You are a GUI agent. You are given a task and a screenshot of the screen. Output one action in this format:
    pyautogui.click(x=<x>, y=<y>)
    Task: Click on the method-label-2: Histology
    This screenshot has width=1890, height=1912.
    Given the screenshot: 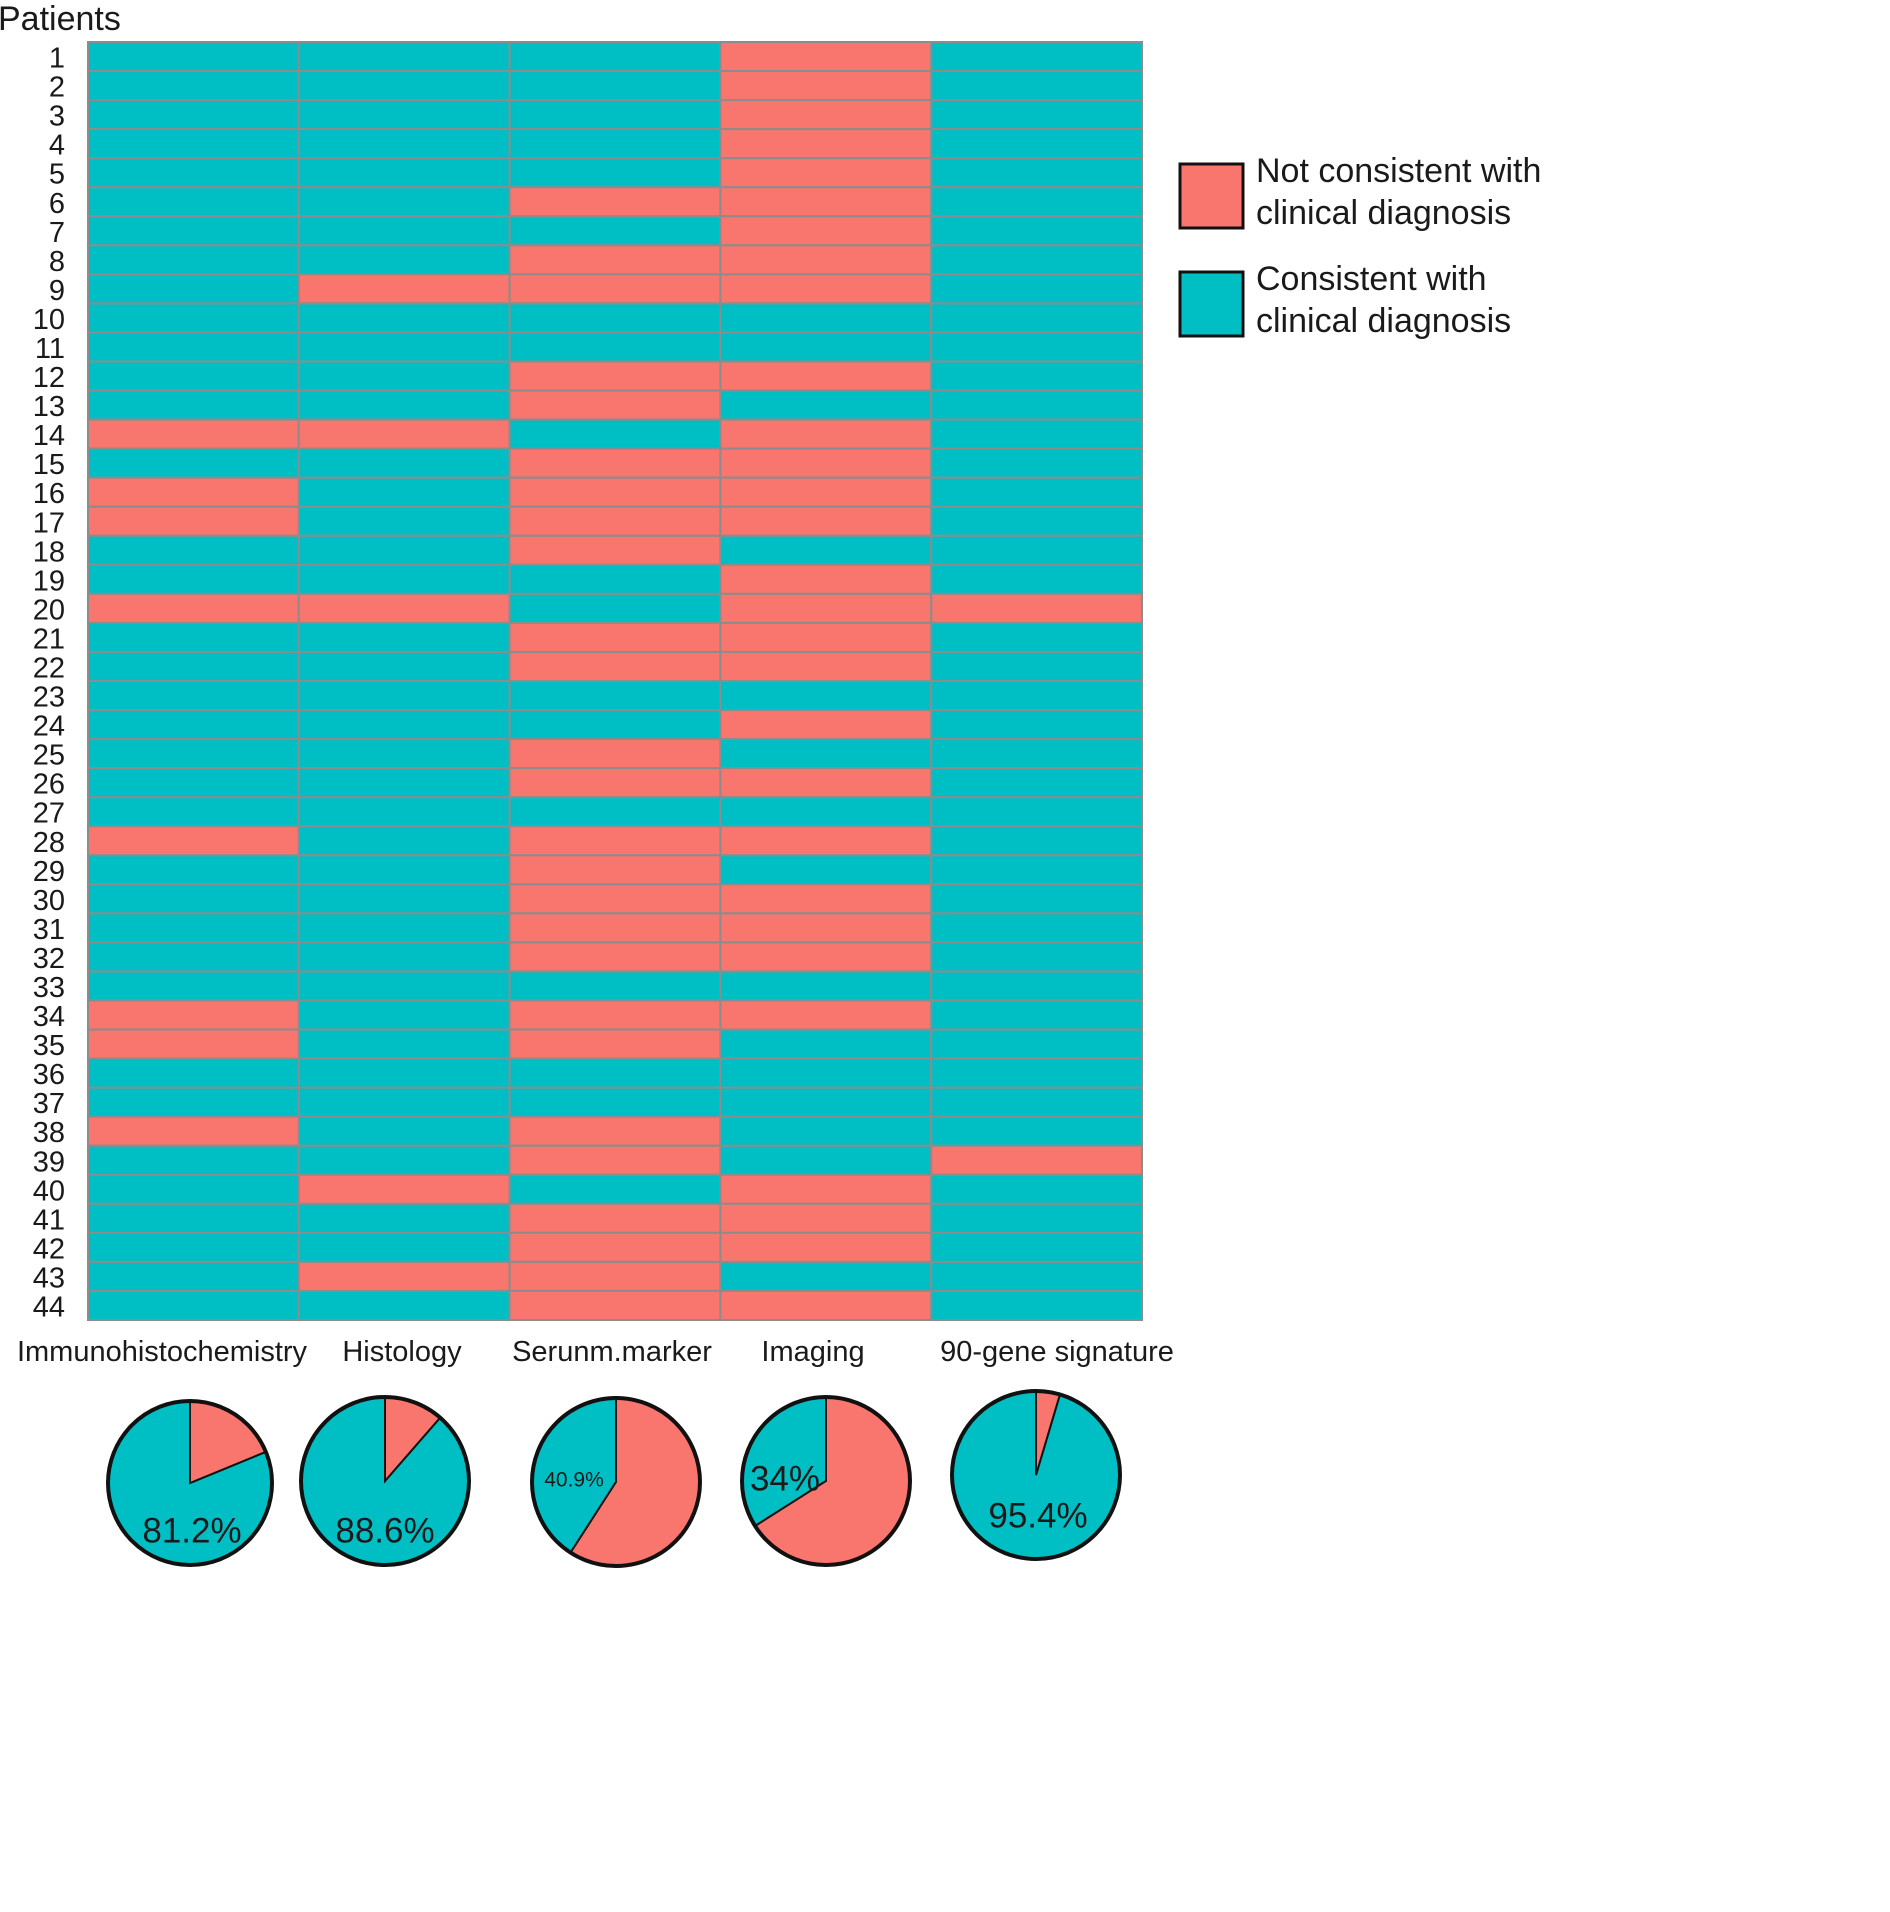 What is the action you would take?
    pyautogui.click(x=402, y=1352)
    